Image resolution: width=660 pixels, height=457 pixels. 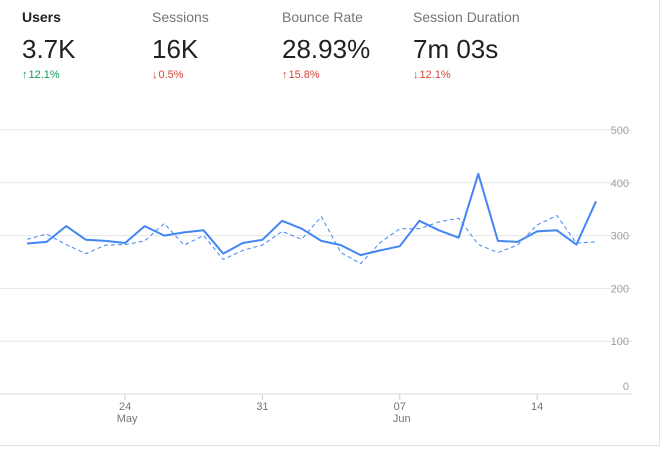 I want to click on metric-label: Sessions, so click(x=180, y=17).